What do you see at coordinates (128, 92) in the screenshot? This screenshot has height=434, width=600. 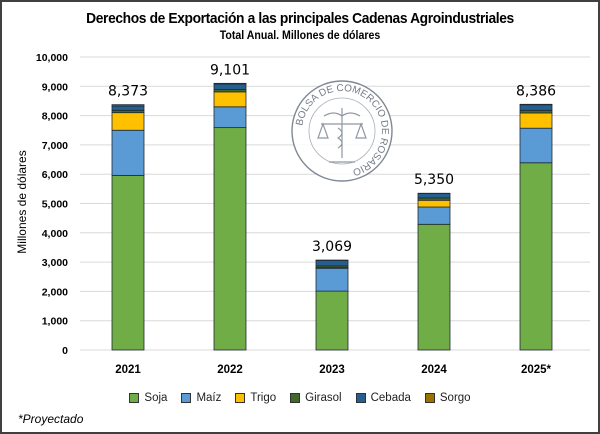 I see `total-label: 8,373` at bounding box center [128, 92].